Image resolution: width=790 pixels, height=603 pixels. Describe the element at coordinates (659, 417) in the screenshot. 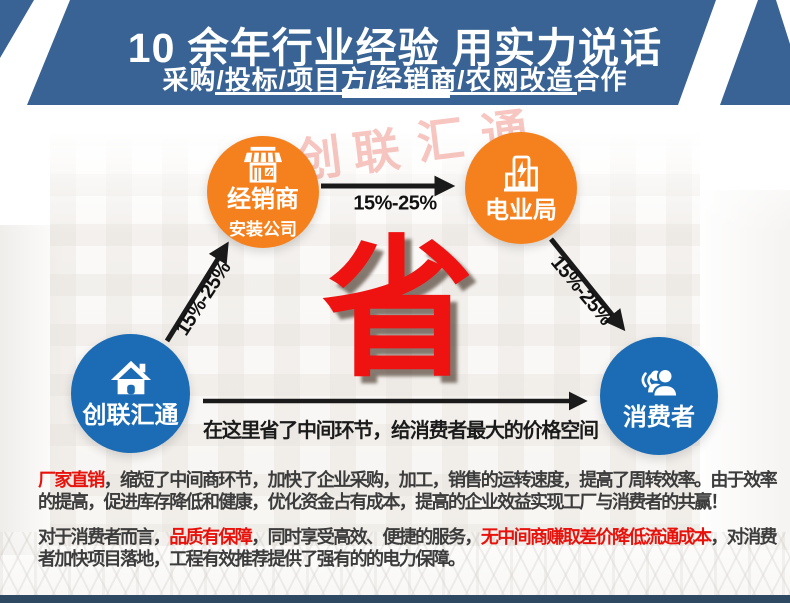

I see `node-label: 消费者` at that location.